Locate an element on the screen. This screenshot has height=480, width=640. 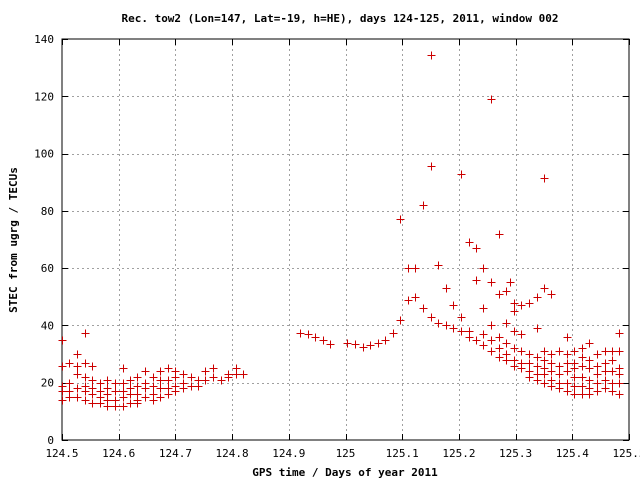
y-tick-label: 120 is located at coordinates (44, 96).